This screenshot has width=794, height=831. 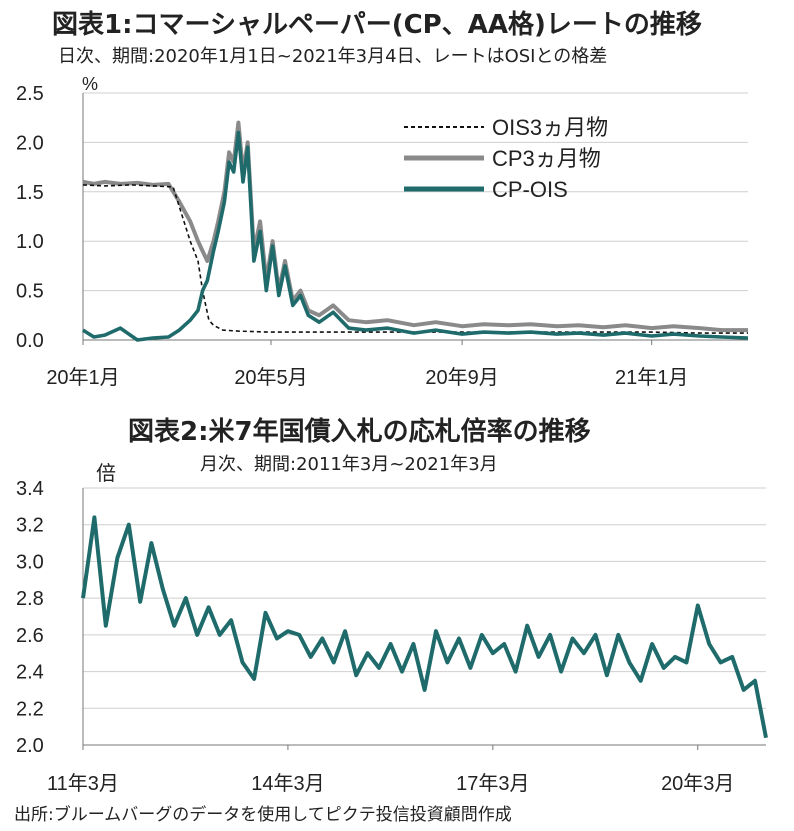 I want to click on chart1-y-tick-label: 1.0, so click(x=30, y=242).